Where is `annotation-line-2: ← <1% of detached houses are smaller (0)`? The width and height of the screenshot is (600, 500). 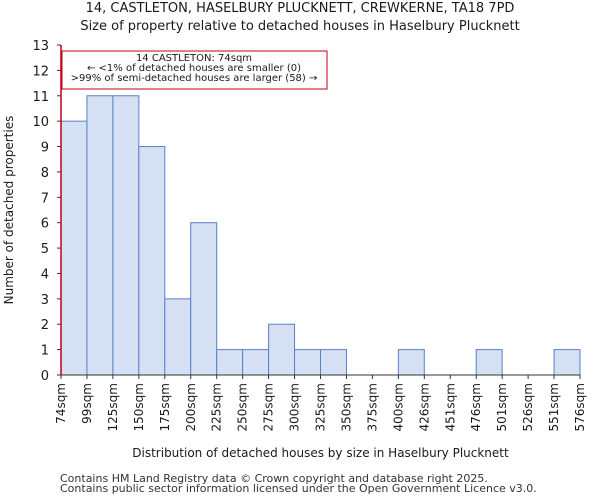 annotation-line-2: ← <1% of detached houses are smaller (0) is located at coordinates (194, 68).